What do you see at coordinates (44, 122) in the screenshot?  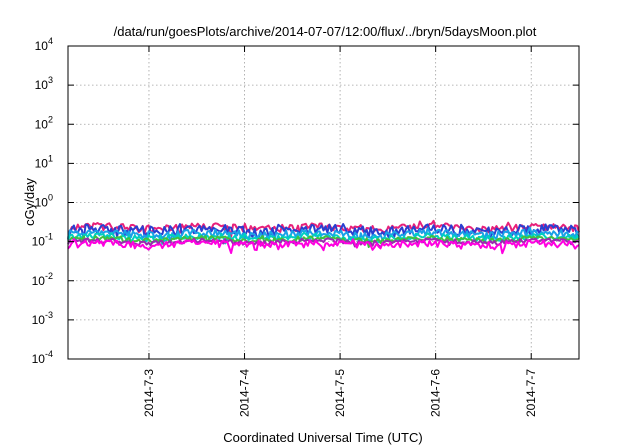 I see `y-tick-label: 10²` at bounding box center [44, 122].